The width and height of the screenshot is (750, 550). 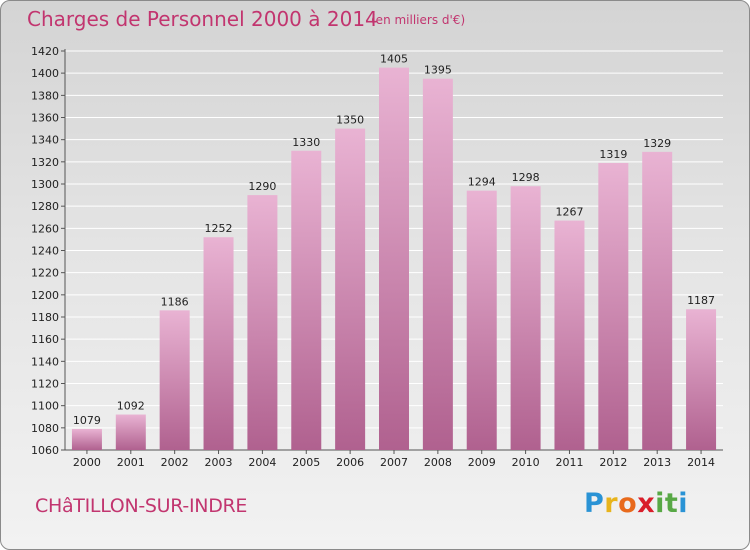 I want to click on y-tick-label: 1220, so click(x=45, y=273).